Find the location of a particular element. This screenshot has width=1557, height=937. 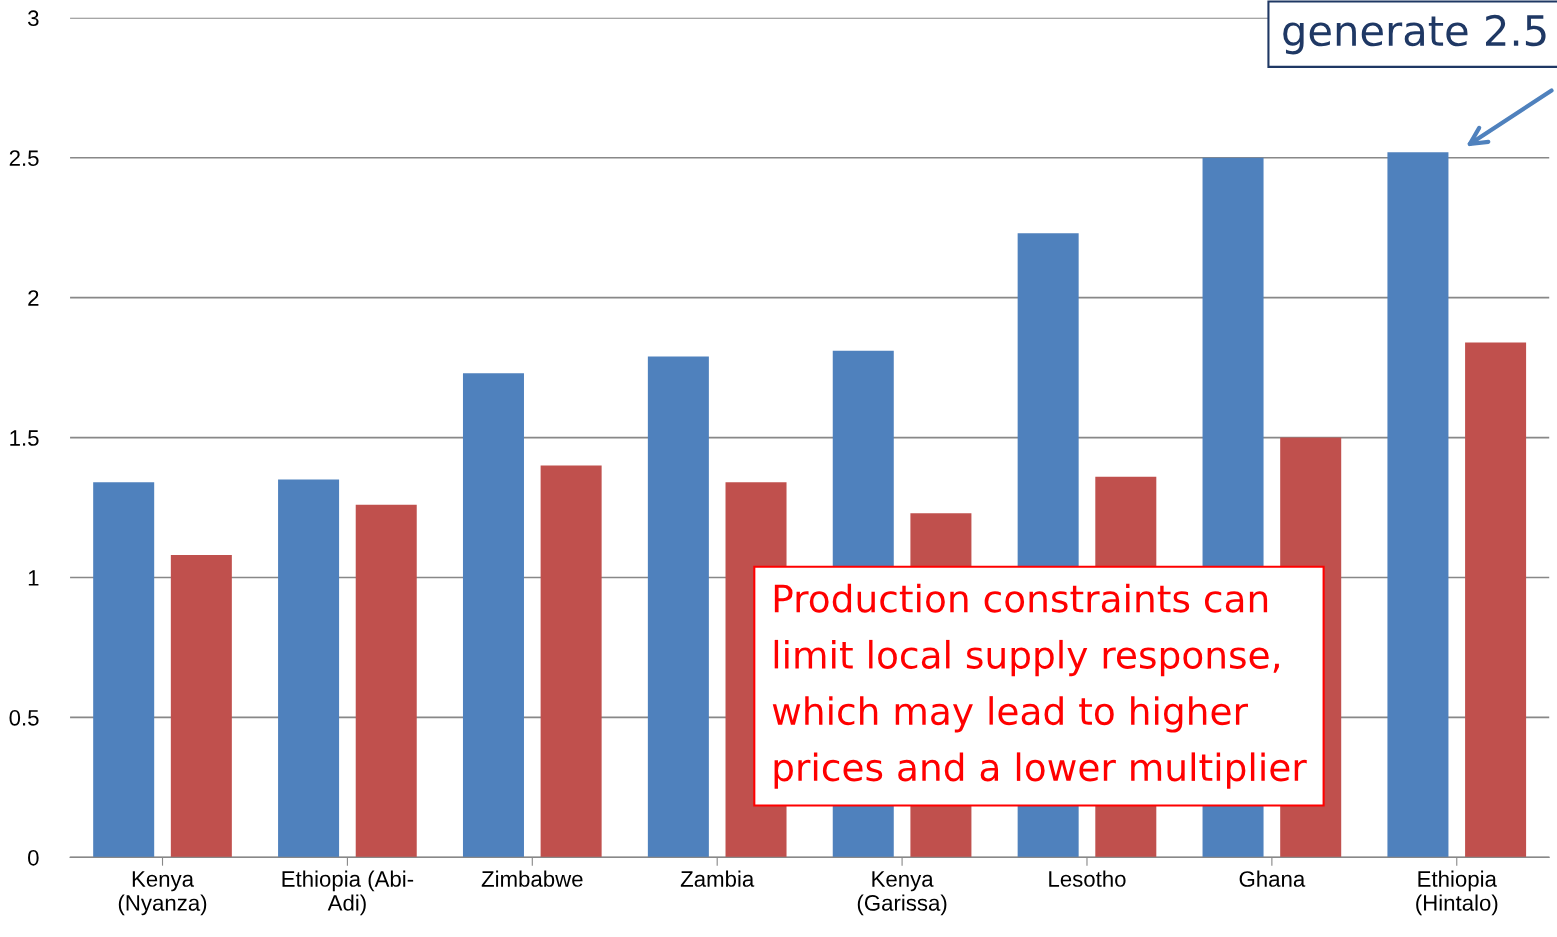

y-tick-label: 0 is located at coordinates (33, 857).